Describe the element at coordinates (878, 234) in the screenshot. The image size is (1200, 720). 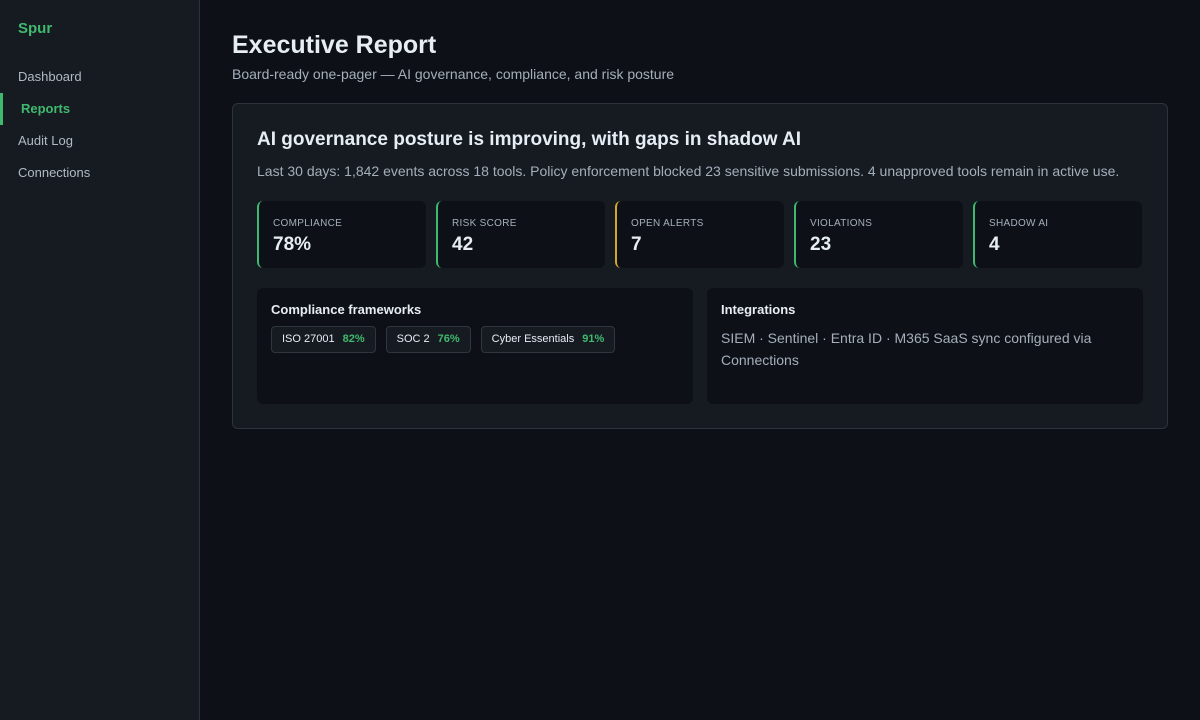
I see `kpi-violations: Violations 23` at that location.